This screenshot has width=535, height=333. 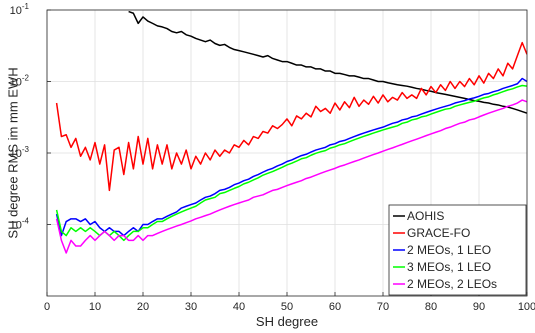 I want to click on x-tick-label: 10, so click(x=95, y=307).